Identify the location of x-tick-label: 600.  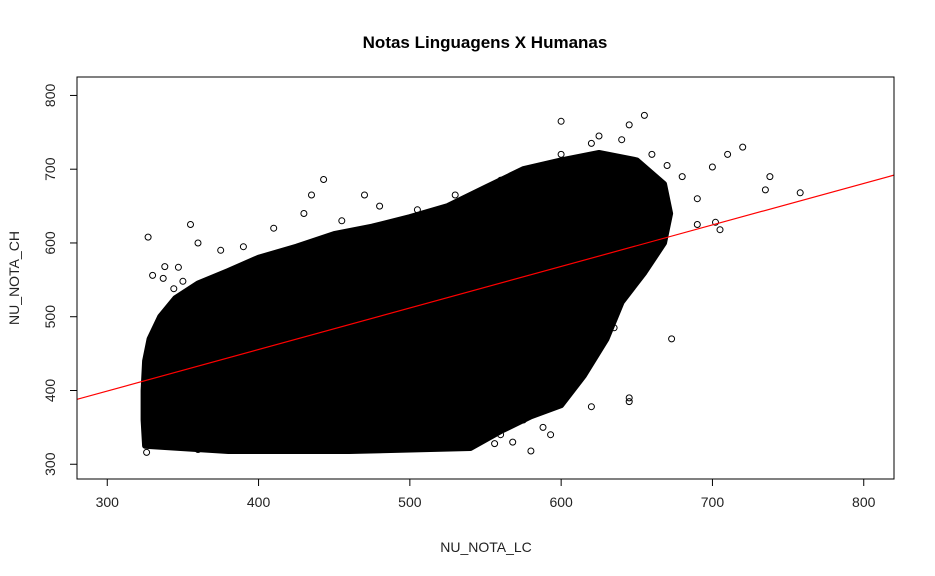
(561, 502).